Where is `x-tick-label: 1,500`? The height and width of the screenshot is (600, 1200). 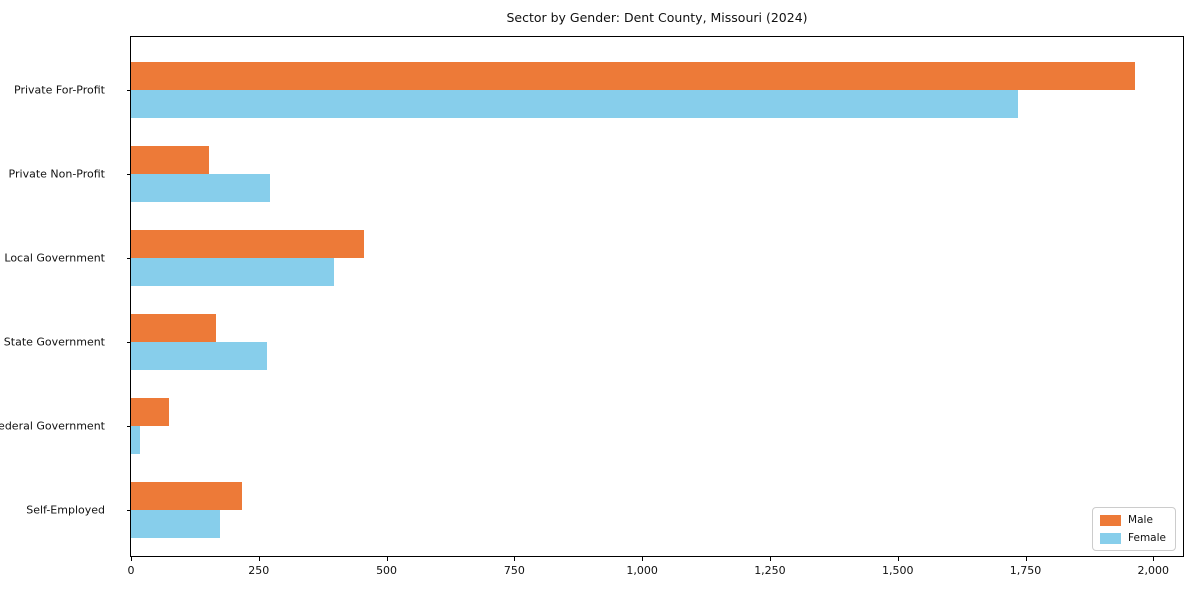 x-tick-label: 1,500 is located at coordinates (897, 570).